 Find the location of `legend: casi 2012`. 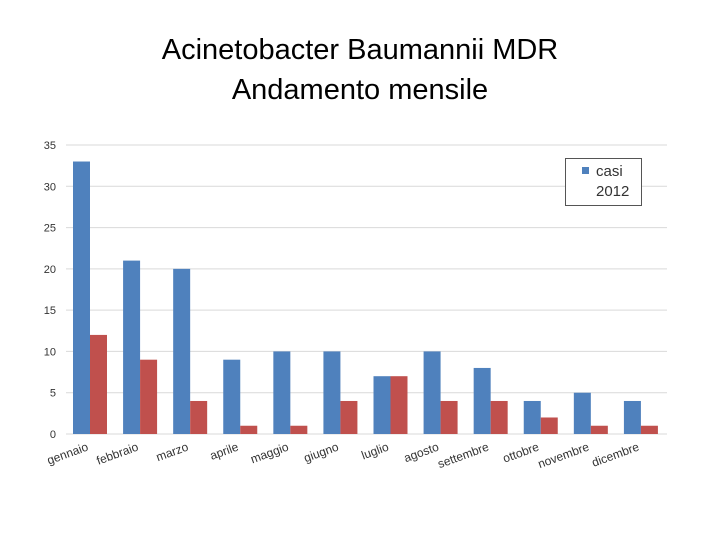

legend: casi 2012 is located at coordinates (603, 182).